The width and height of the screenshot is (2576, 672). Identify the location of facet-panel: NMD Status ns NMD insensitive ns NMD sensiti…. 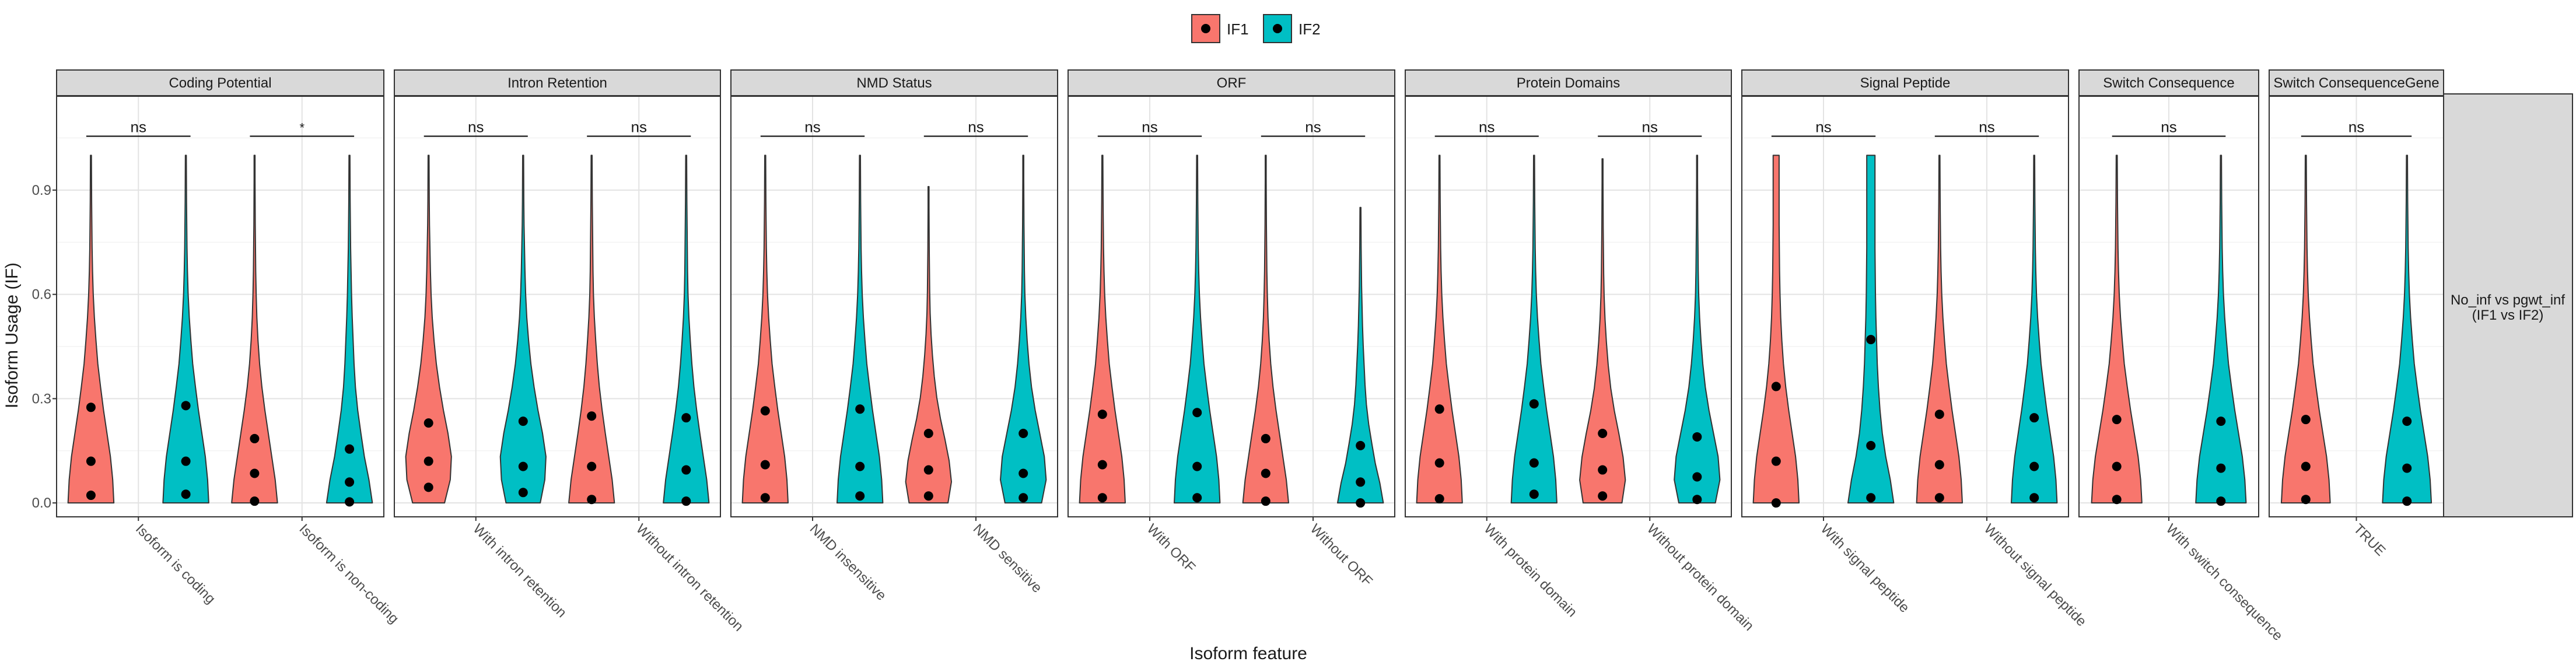
(894, 336).